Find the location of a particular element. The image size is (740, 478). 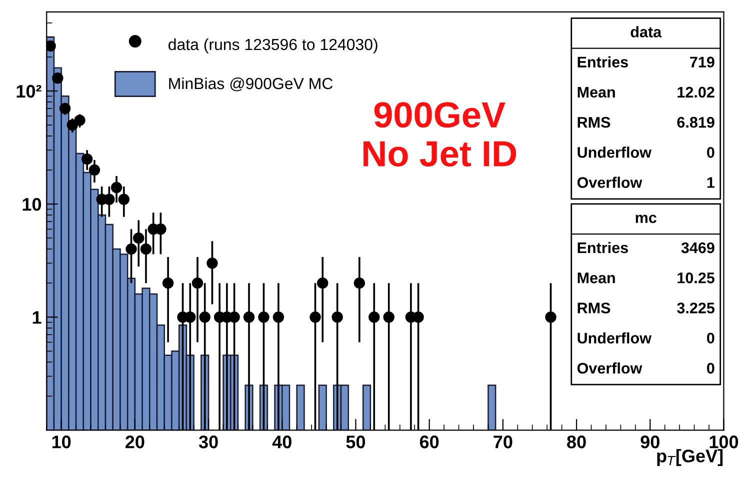

x-tick-label: 70 is located at coordinates (503, 442).